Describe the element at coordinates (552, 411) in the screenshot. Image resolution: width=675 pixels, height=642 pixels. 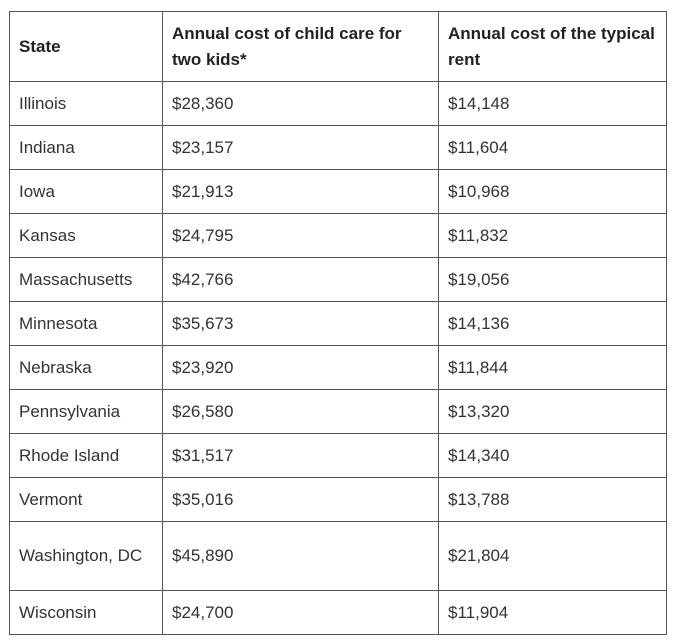
I see `rent-cell: $13,320` at that location.